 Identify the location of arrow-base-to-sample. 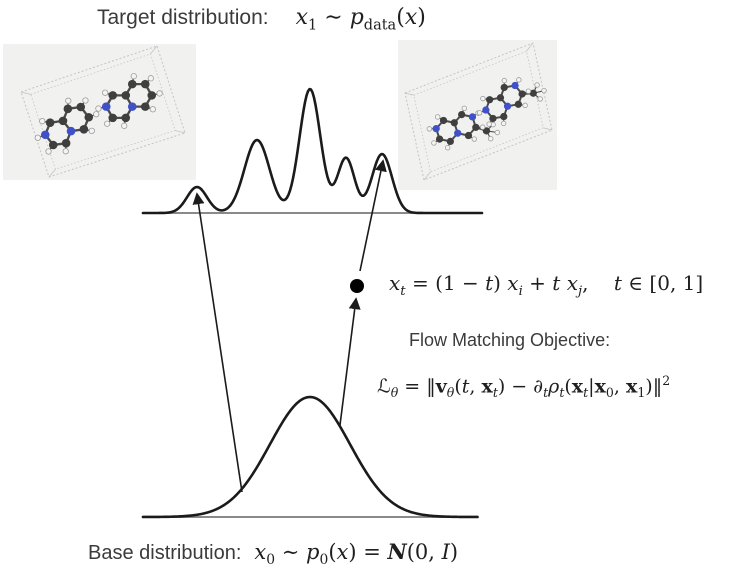
(350, 361).